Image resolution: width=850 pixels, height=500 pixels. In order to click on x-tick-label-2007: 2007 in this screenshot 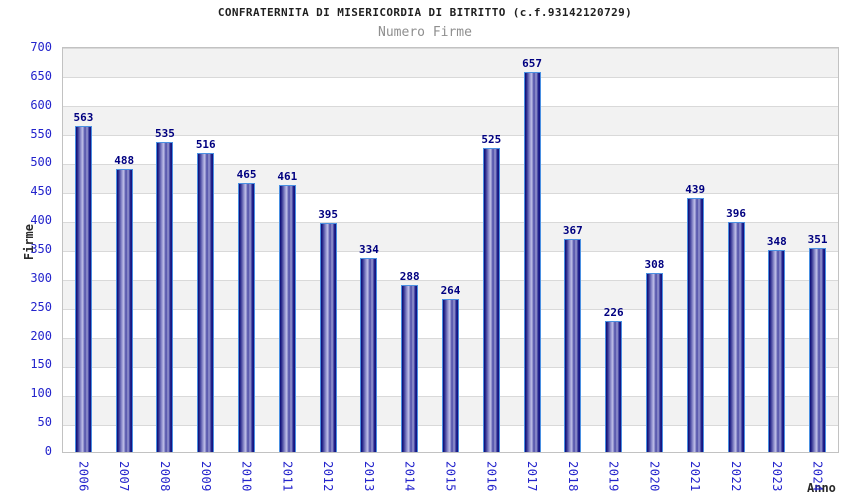, I will do `click(124, 476)`.